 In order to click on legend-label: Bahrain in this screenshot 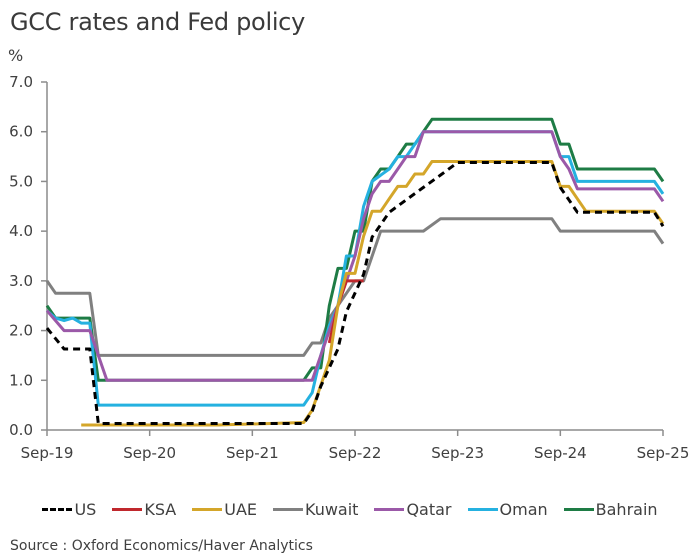, I will do `click(626, 509)`.